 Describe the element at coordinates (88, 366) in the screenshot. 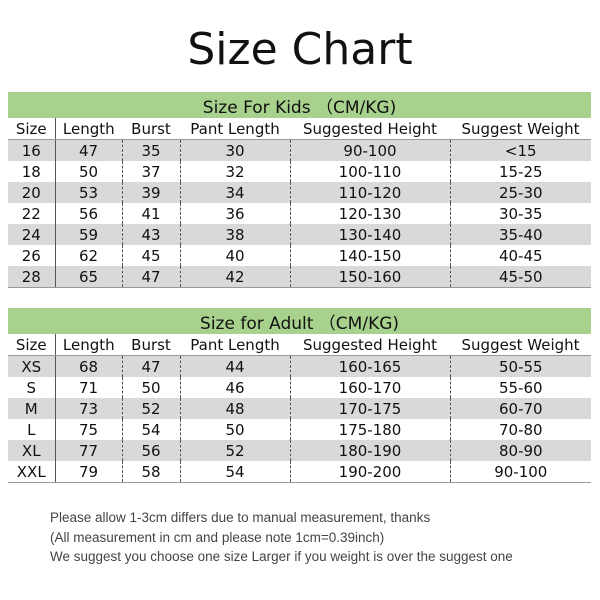

I see `table-cell: 68` at that location.